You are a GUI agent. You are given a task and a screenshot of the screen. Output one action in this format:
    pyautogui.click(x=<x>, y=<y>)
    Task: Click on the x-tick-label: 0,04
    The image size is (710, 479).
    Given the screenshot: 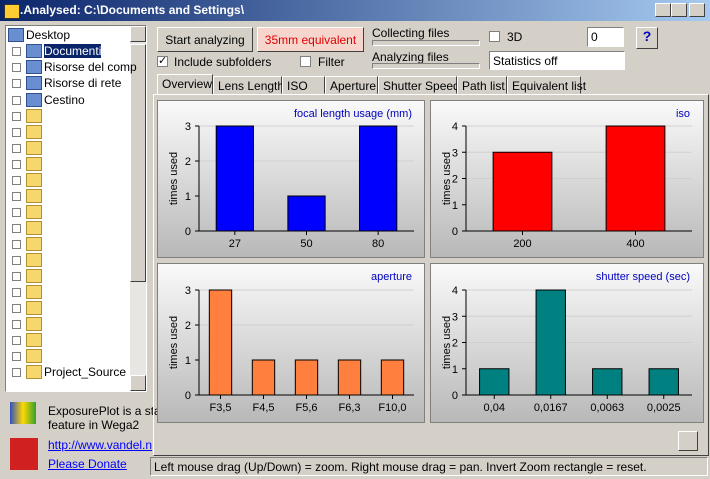 What is the action you would take?
    pyautogui.click(x=494, y=408)
    